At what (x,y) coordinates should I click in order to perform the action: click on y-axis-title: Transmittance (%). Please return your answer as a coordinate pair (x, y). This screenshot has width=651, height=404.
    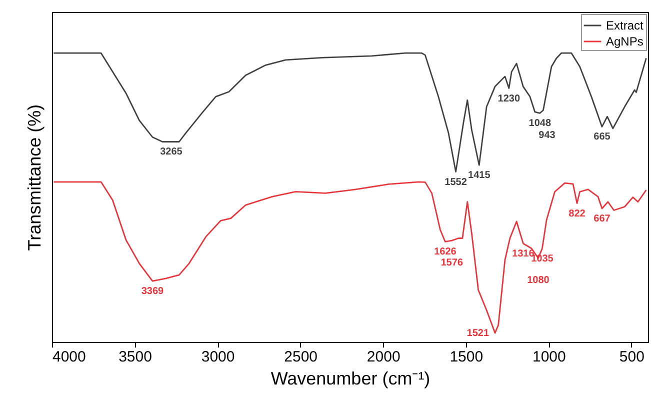
    Looking at the image, I should click on (34, 177).